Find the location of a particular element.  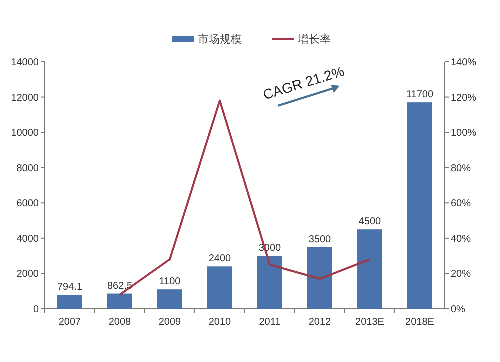

legend-label: 市场规模 is located at coordinates (220, 39).